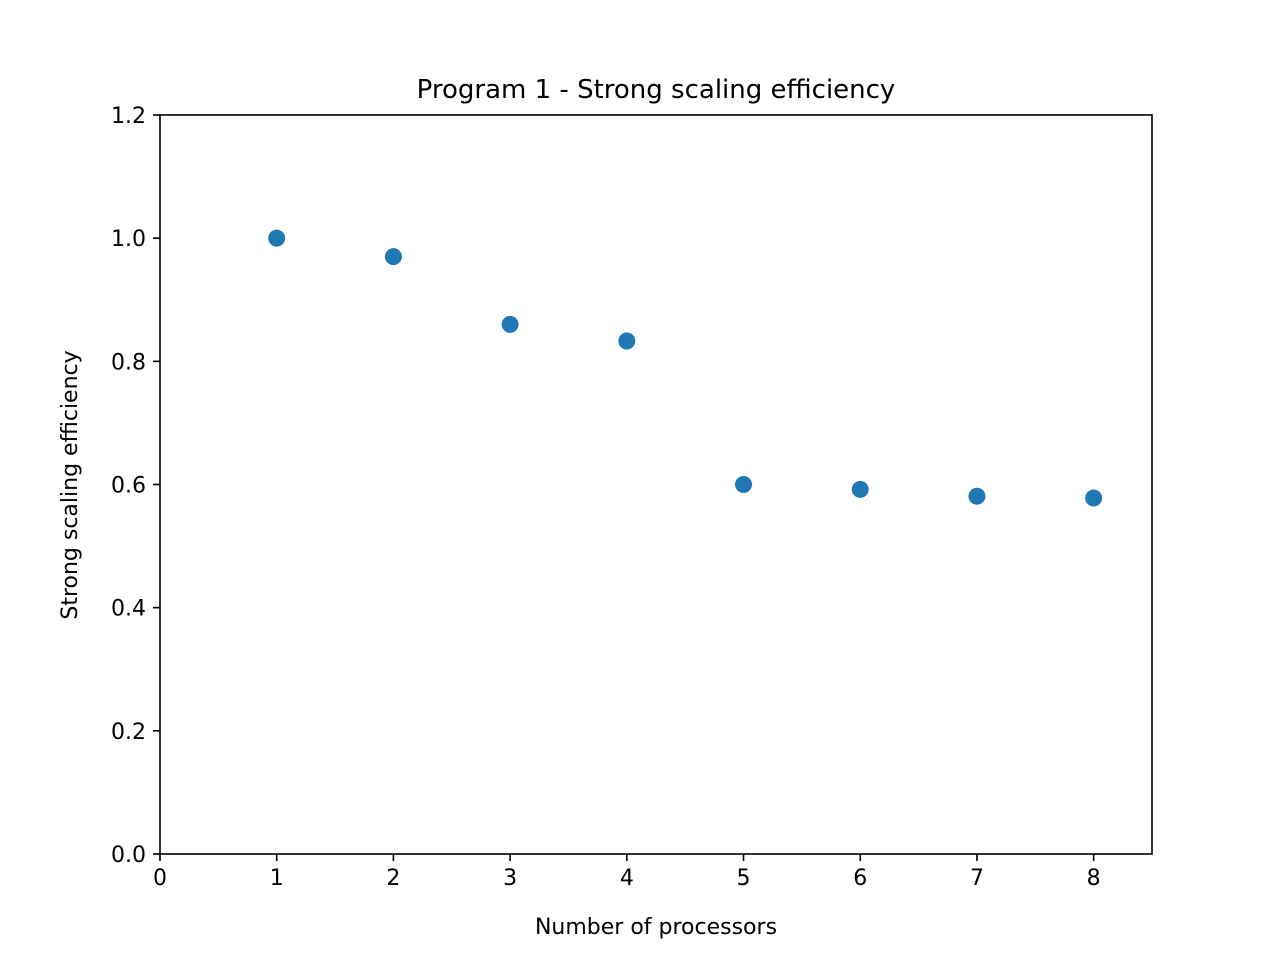 Image resolution: width=1280 pixels, height=964 pixels. Describe the element at coordinates (128, 855) in the screenshot. I see `y-tick-label: 0.0` at that location.